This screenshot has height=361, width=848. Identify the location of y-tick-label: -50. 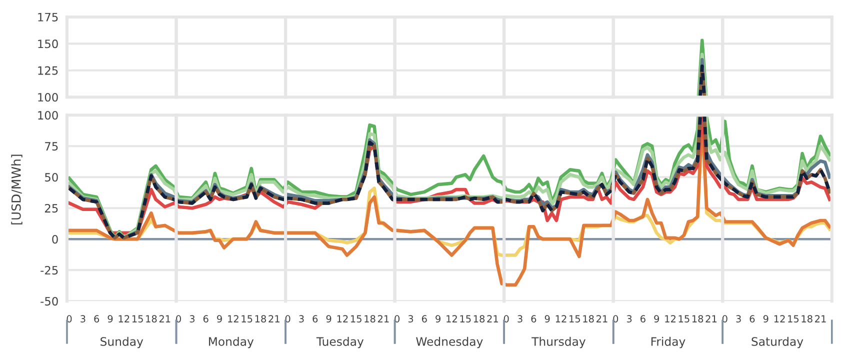
(49, 301).